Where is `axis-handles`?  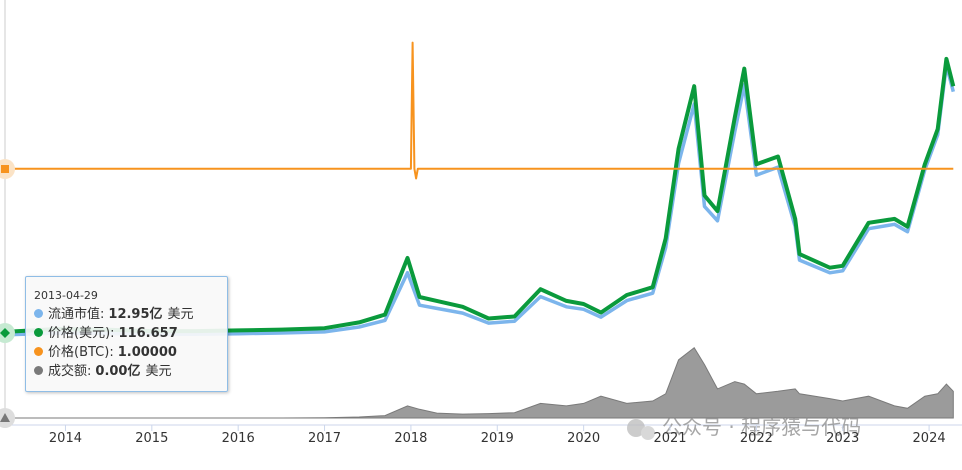
axis-handles is located at coordinates (7, 293).